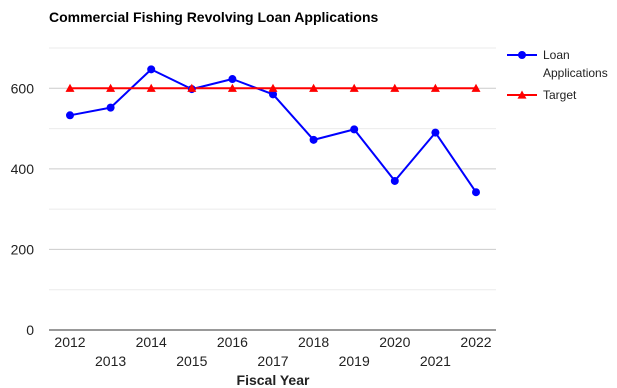 This screenshot has height=388, width=617. Describe the element at coordinates (560, 95) in the screenshot. I see `legend-label: Target` at that location.